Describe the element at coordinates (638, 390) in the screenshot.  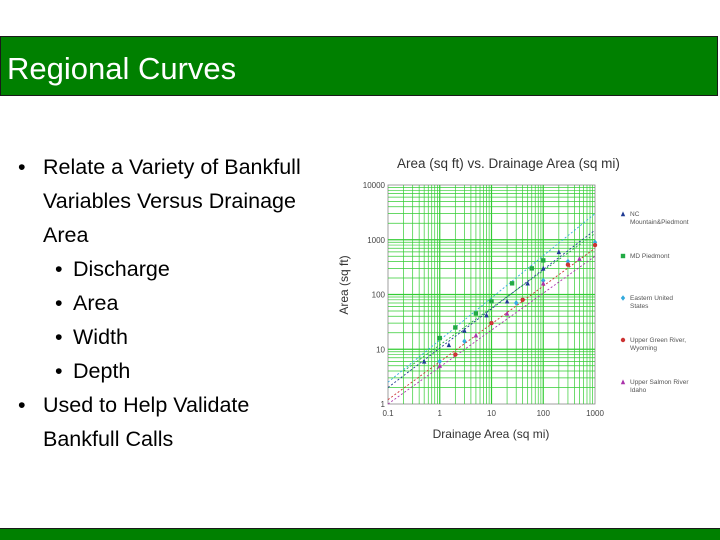
I see `legend-label: Idaho` at that location.